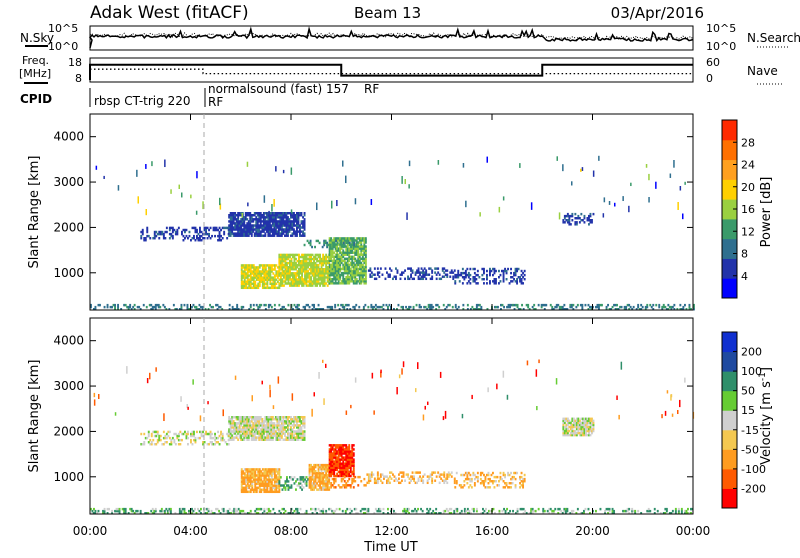 This screenshot has width=800, height=558. I want to click on date-label: 03/Apr/2016, so click(657, 13).